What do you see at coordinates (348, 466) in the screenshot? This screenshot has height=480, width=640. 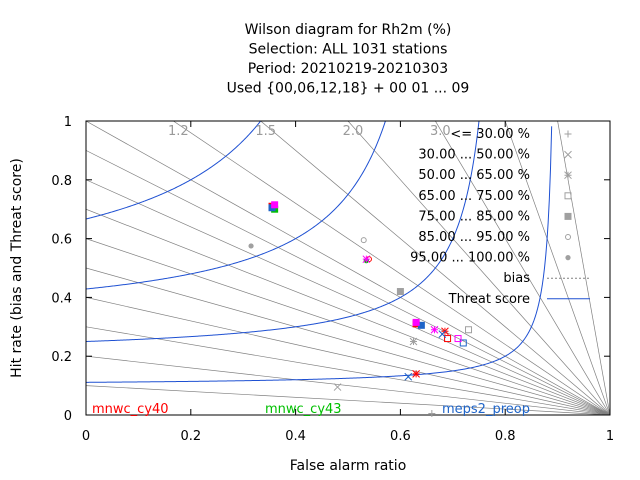 I see `x-axis-label: False alarm ratio` at bounding box center [348, 466].